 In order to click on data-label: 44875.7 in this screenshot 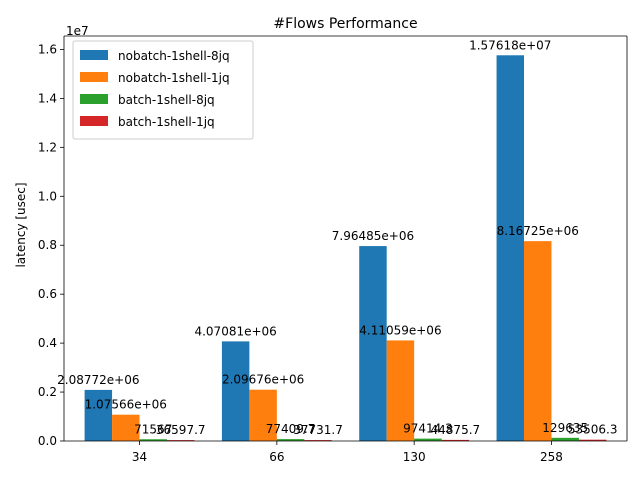, I will do `click(456, 430)`.